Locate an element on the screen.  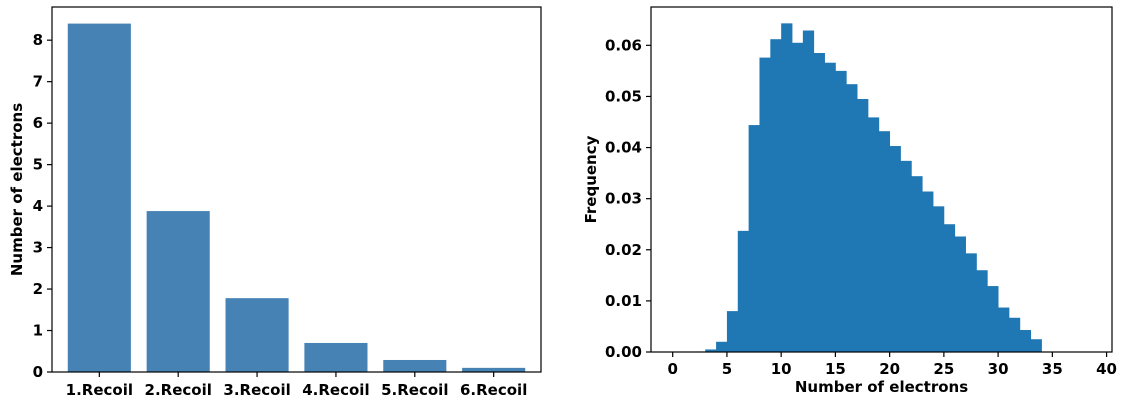
x-tick-label: 2.Recoil is located at coordinates (178, 390).